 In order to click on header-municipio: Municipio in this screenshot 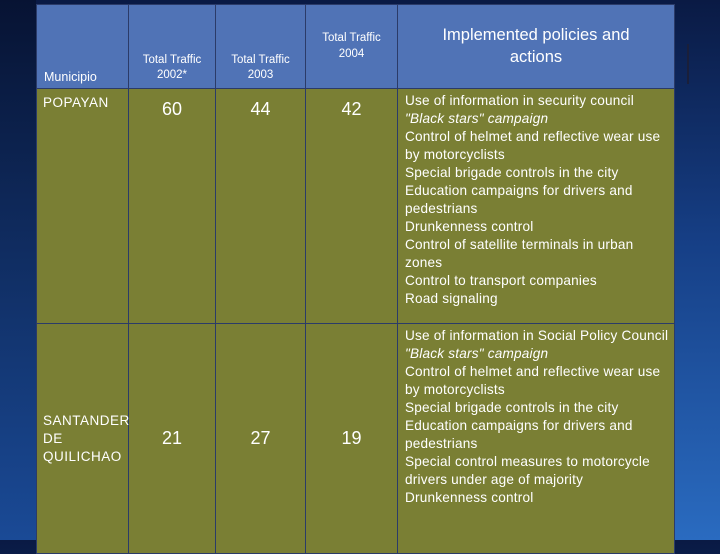, I will do `click(82, 46)`.